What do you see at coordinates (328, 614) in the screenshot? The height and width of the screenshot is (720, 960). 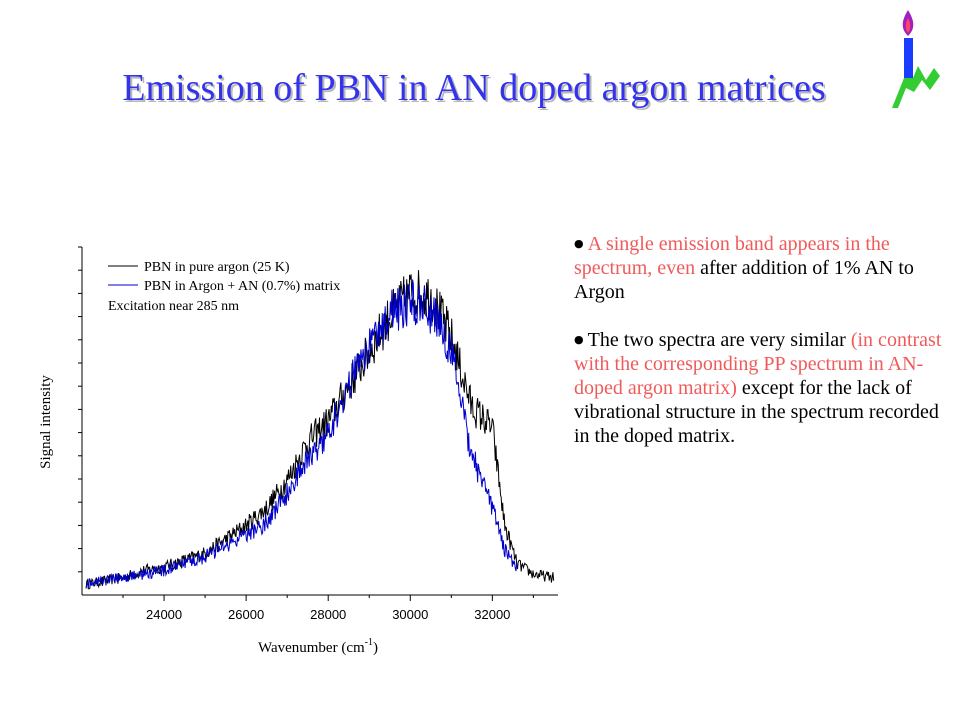 I see `x-tick-label: 28000` at bounding box center [328, 614].